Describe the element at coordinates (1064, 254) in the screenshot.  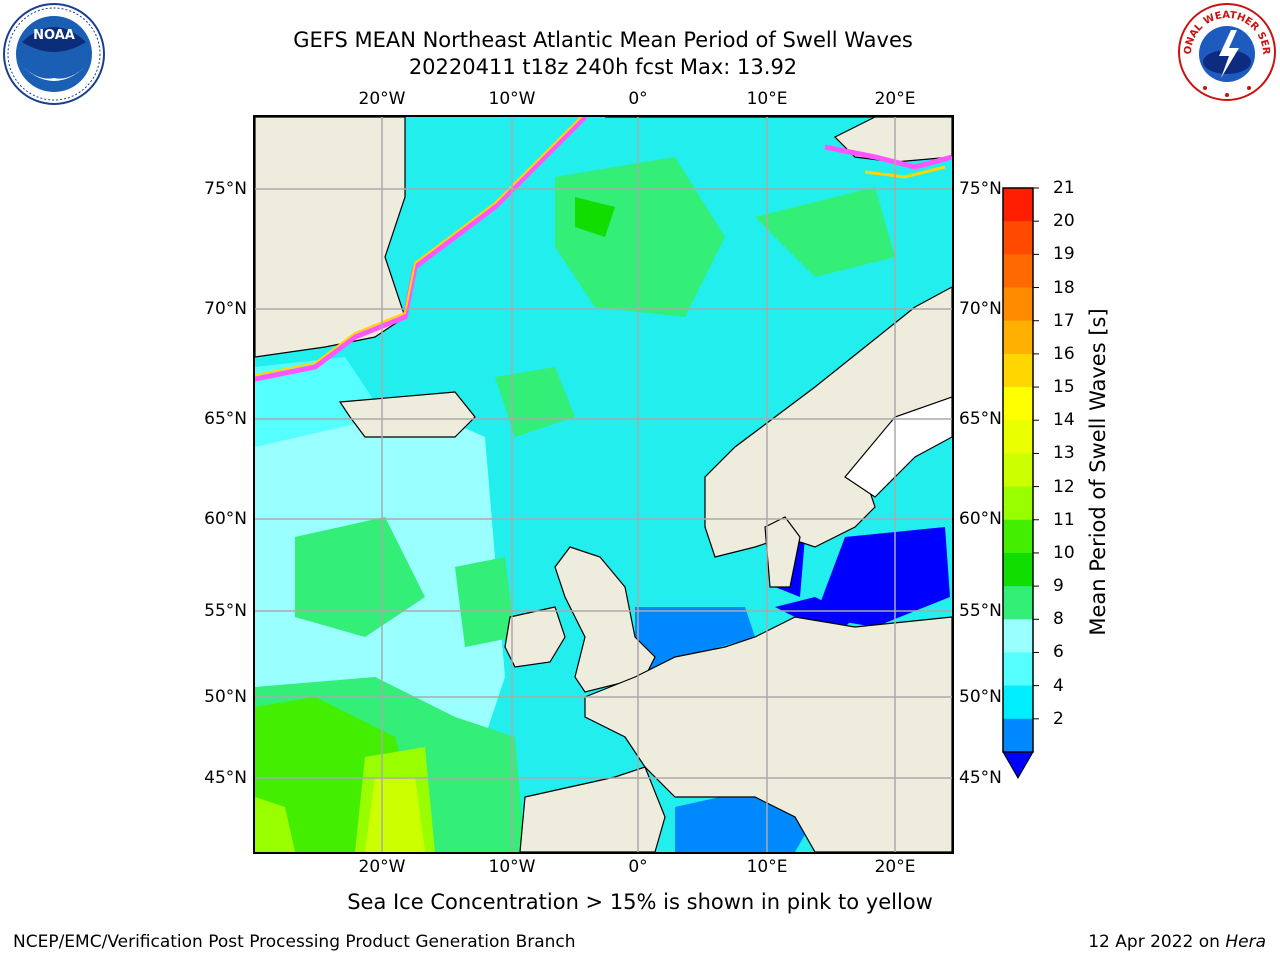
I see `colorbar-tick-label: 19` at that location.